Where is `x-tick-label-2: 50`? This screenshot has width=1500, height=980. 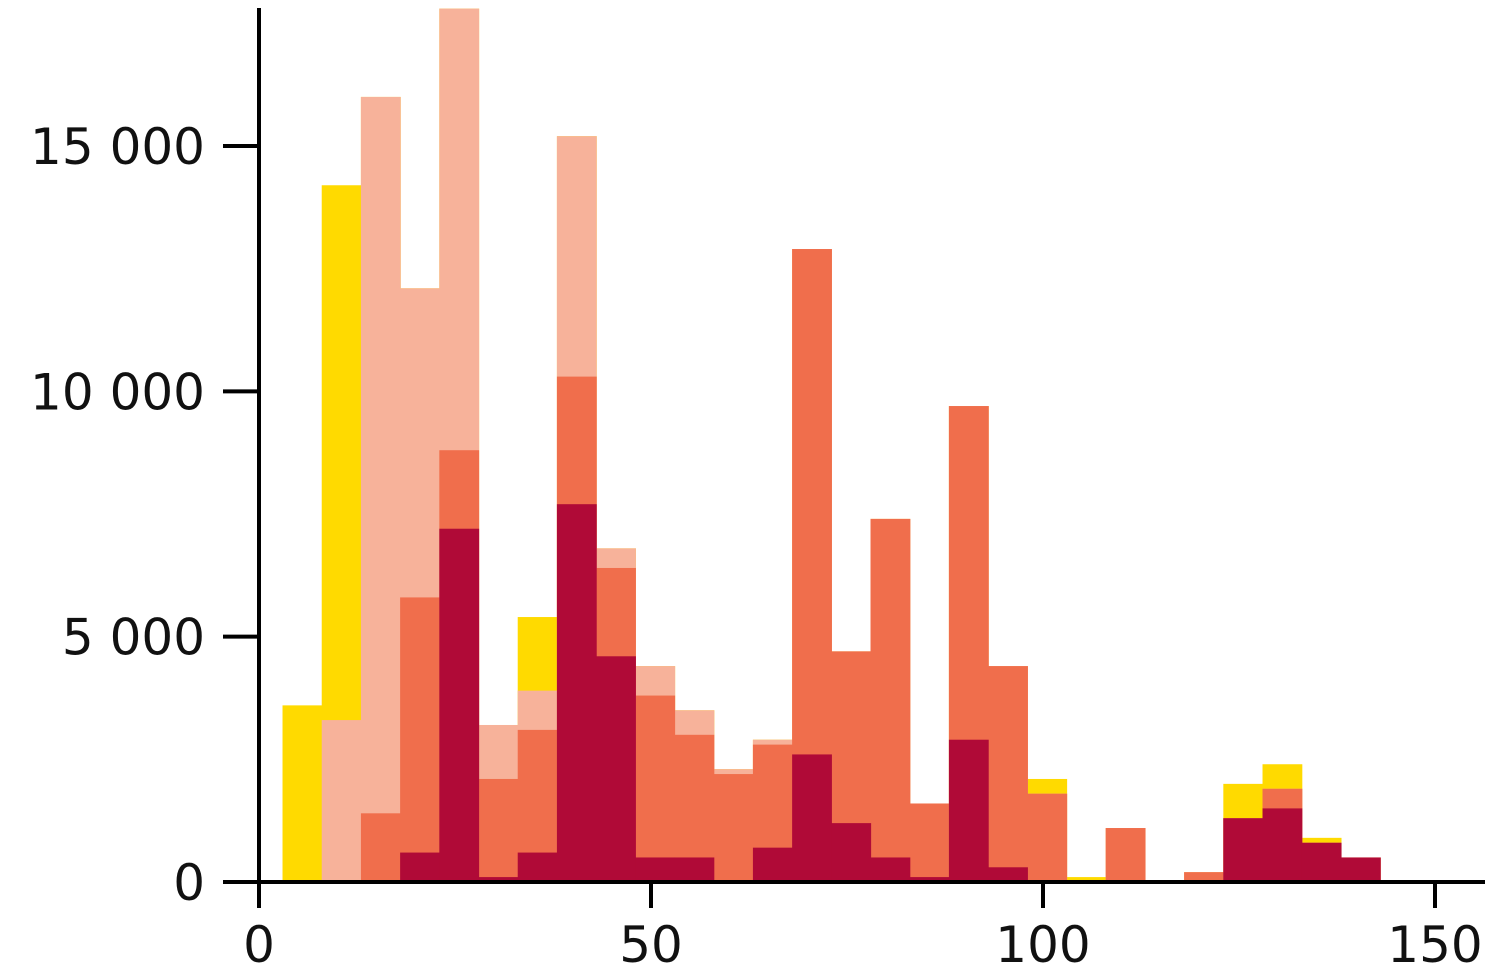
x-tick-label-2: 50 is located at coordinates (651, 945).